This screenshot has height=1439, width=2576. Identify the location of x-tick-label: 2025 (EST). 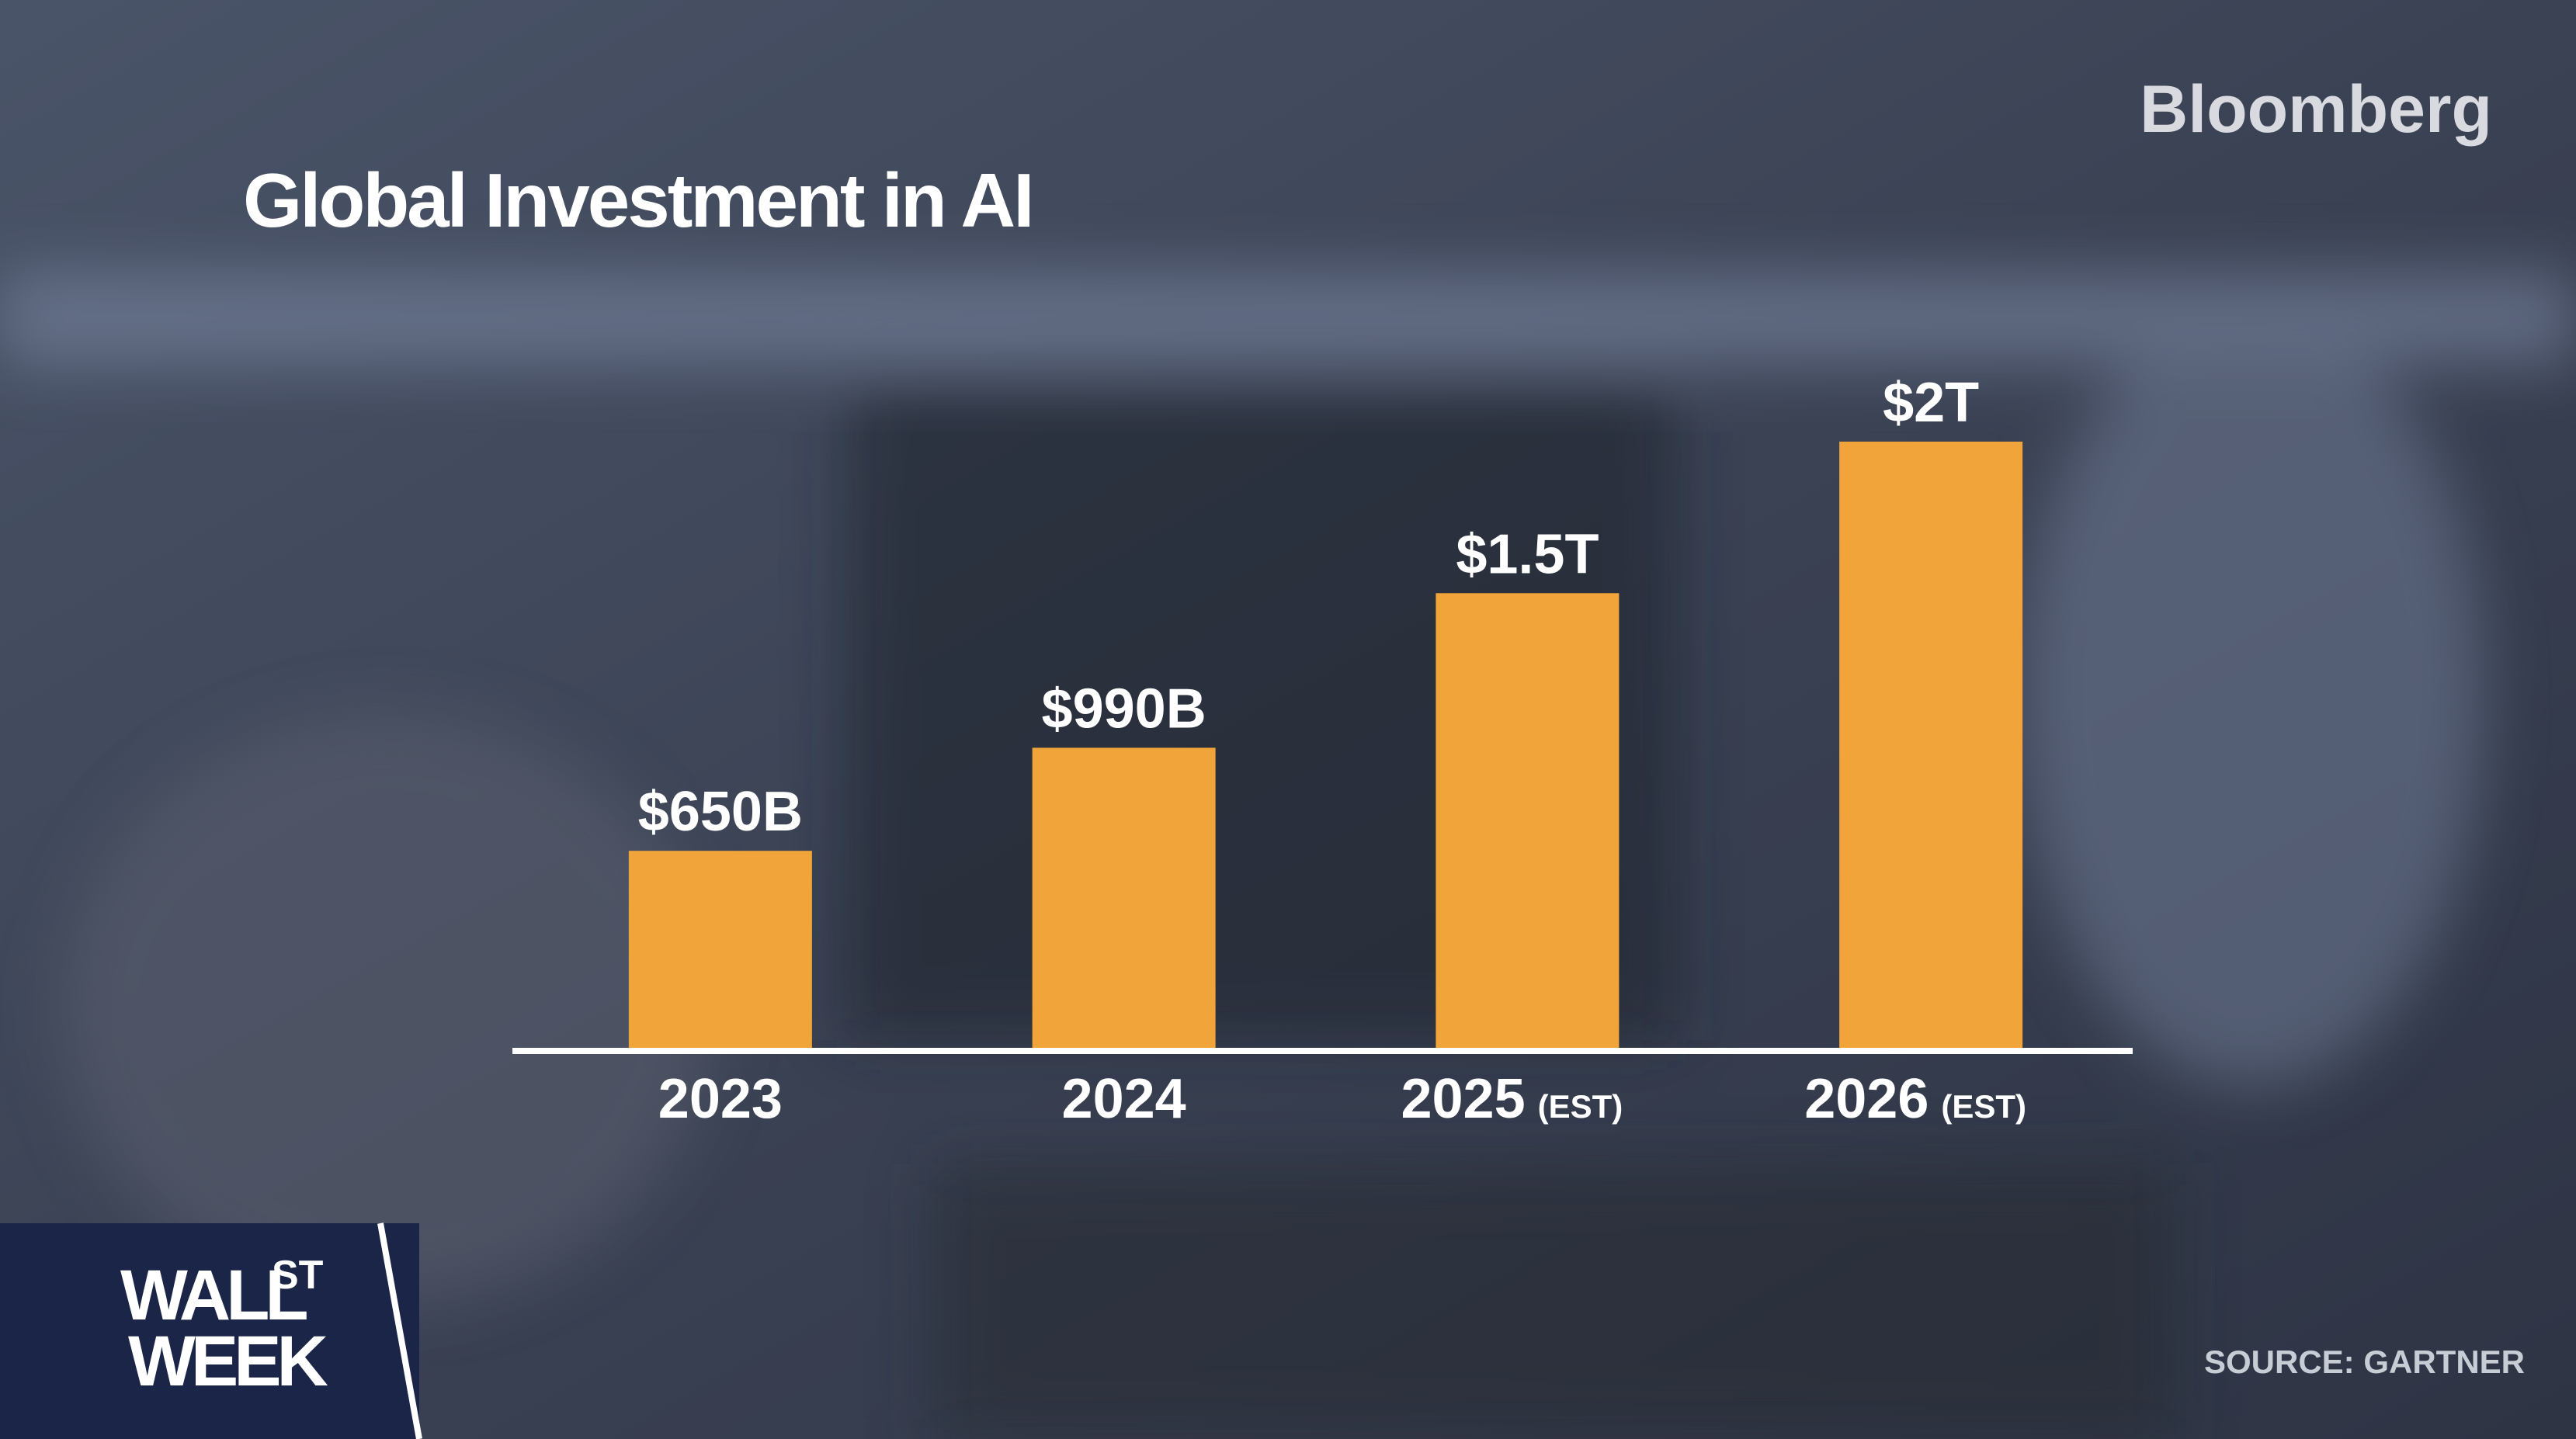
(1512, 1099).